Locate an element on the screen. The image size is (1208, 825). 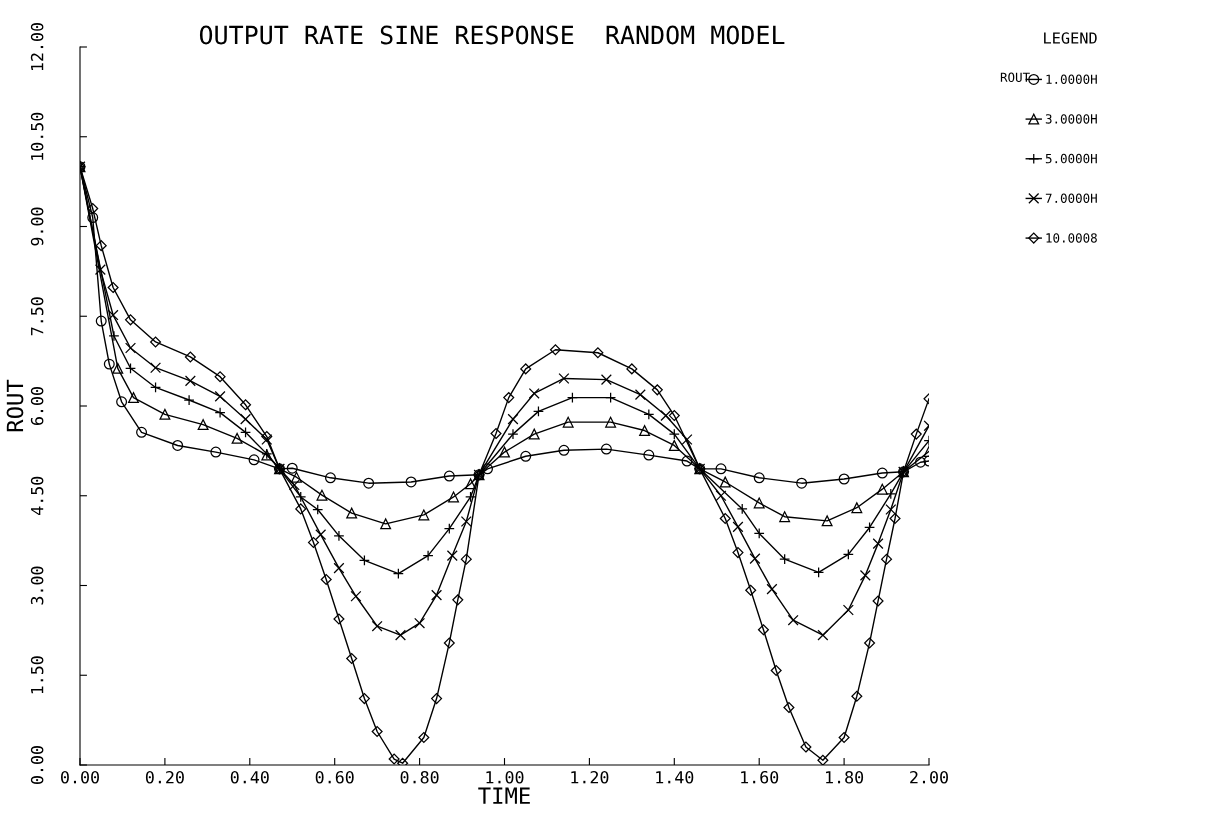
x-tick-label: 0.20 is located at coordinates (164, 777).